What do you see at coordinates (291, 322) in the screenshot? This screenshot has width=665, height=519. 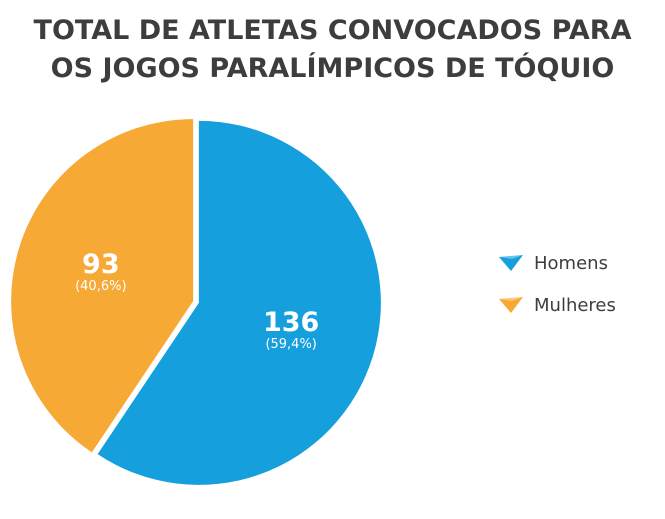 I see `slice-value-label-homens: 136` at bounding box center [291, 322].